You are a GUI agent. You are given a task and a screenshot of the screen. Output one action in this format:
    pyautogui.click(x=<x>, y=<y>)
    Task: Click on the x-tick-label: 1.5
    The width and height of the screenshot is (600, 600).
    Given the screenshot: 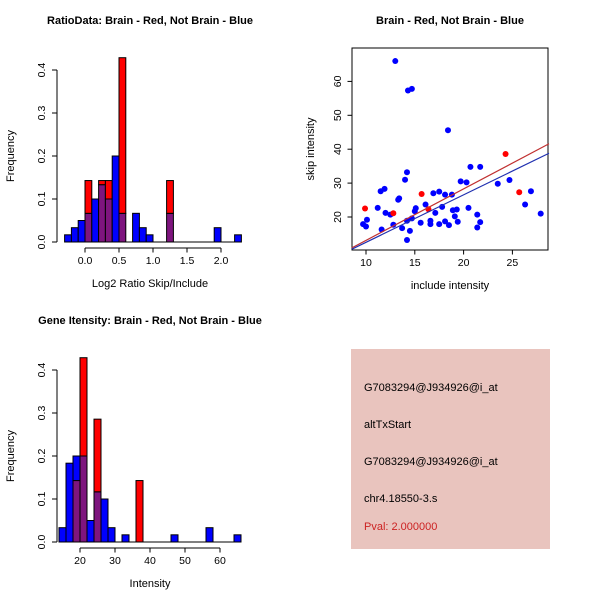 What is the action you would take?
    pyautogui.click(x=187, y=261)
    